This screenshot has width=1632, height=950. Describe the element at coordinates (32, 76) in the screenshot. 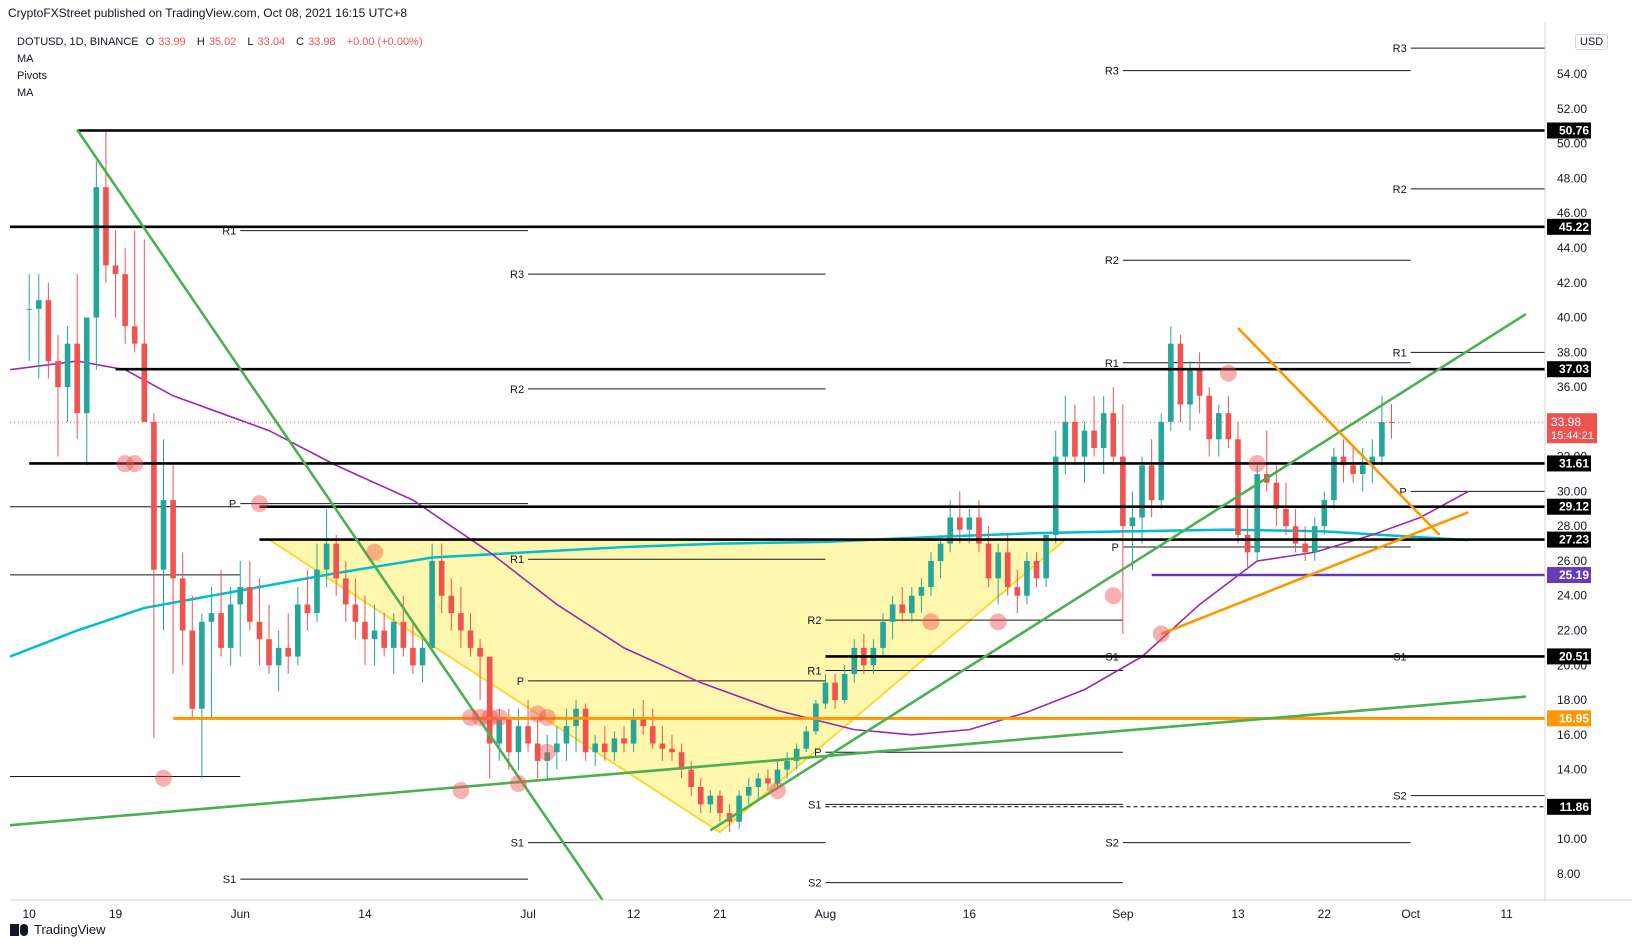

I see `indicator-pivots: Pivots` at that location.